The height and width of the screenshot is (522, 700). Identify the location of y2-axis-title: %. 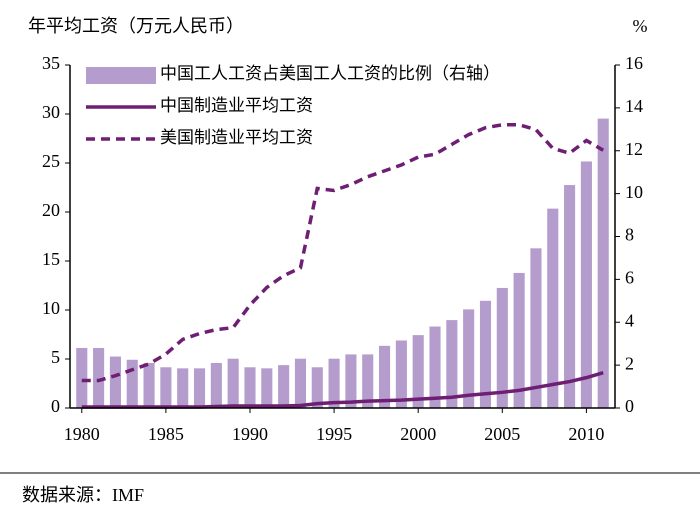
(640, 26).